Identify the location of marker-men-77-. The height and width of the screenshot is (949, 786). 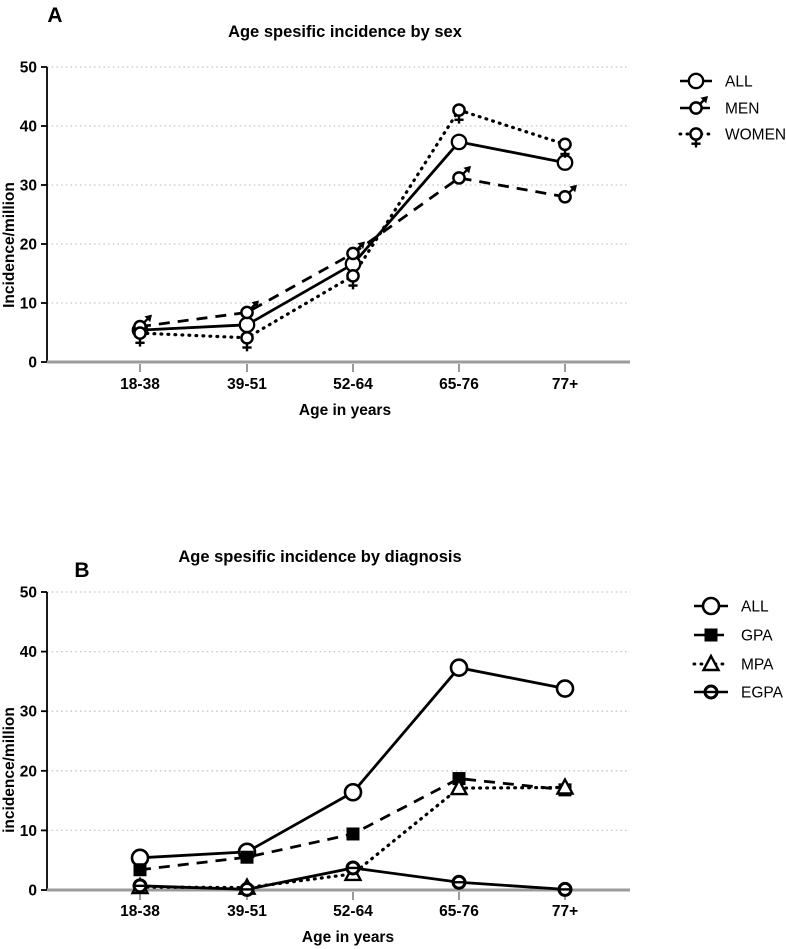
(567, 194).